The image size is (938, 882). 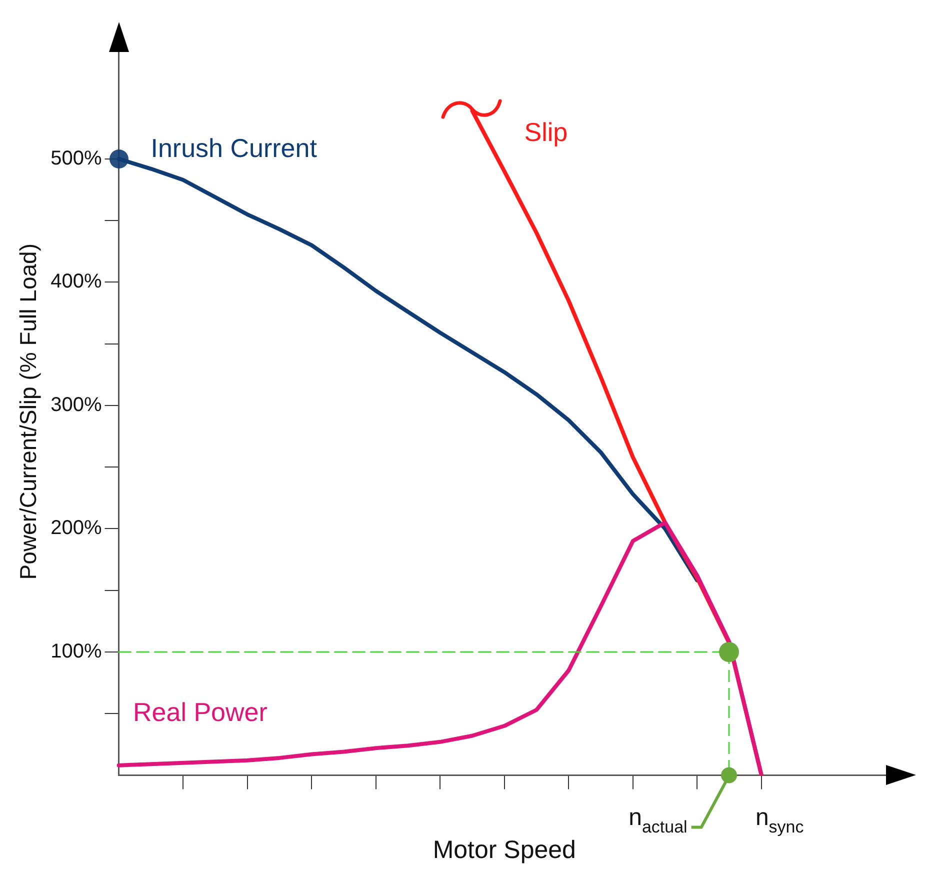 What do you see at coordinates (28, 412) in the screenshot?
I see `y-axis-title: Power/Current/Slip (% Full Load)` at bounding box center [28, 412].